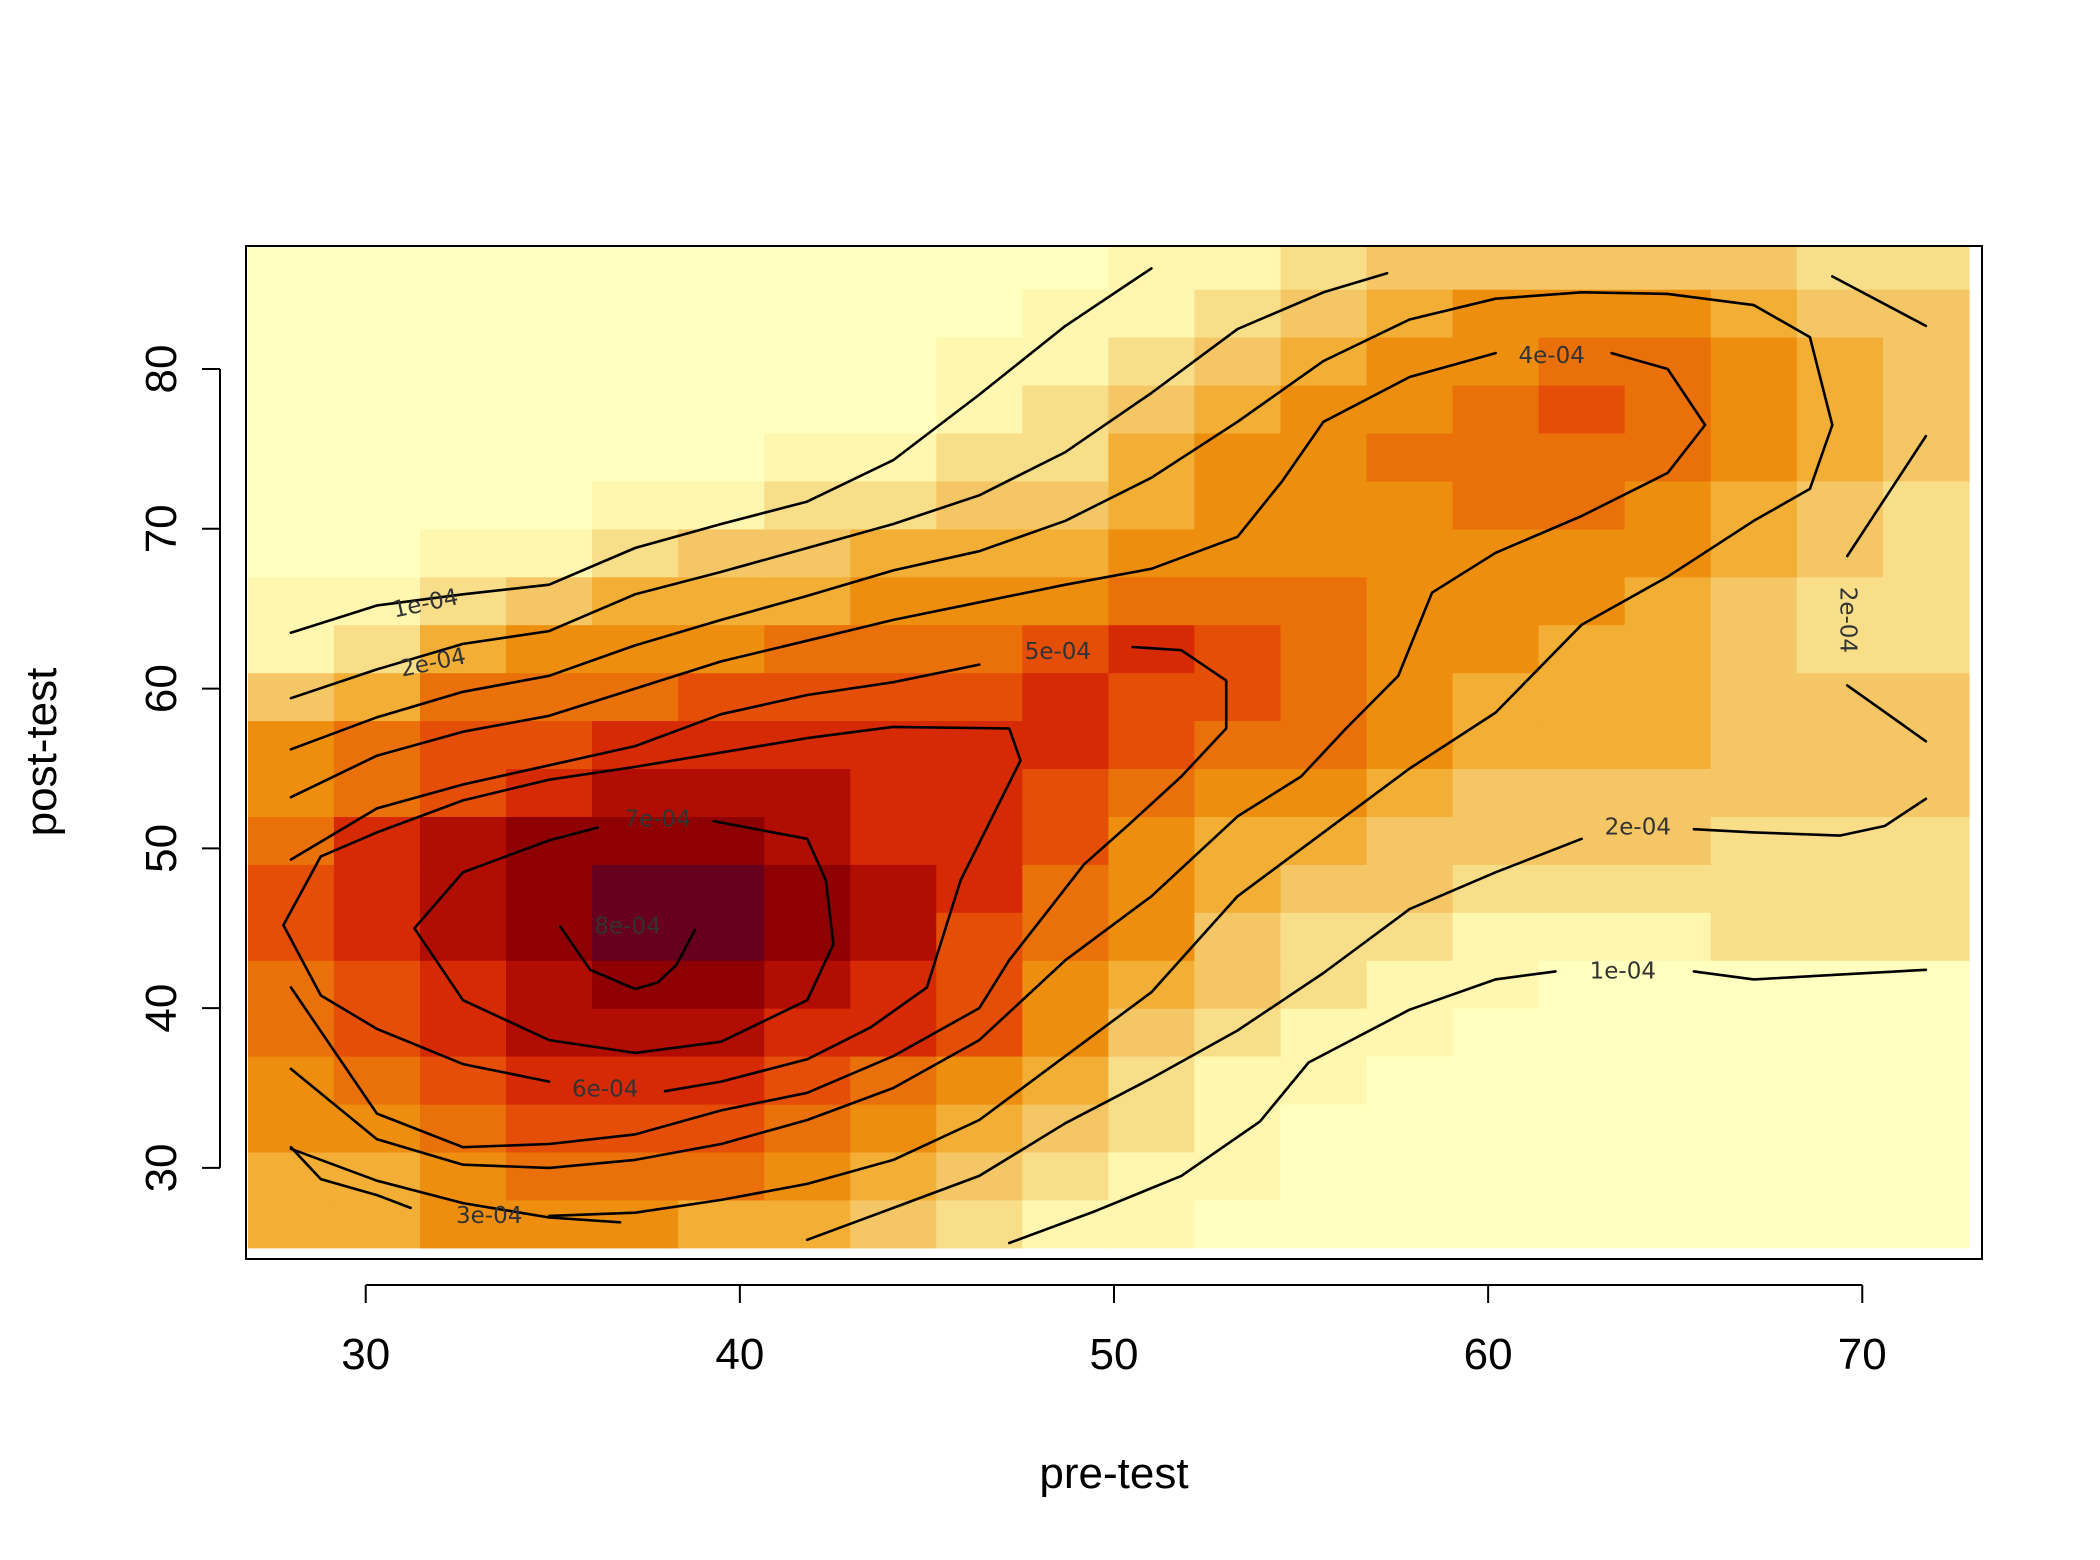 The height and width of the screenshot is (1560, 2100). Describe the element at coordinates (161, 1167) in the screenshot. I see `y-tick-label: 30` at that location.